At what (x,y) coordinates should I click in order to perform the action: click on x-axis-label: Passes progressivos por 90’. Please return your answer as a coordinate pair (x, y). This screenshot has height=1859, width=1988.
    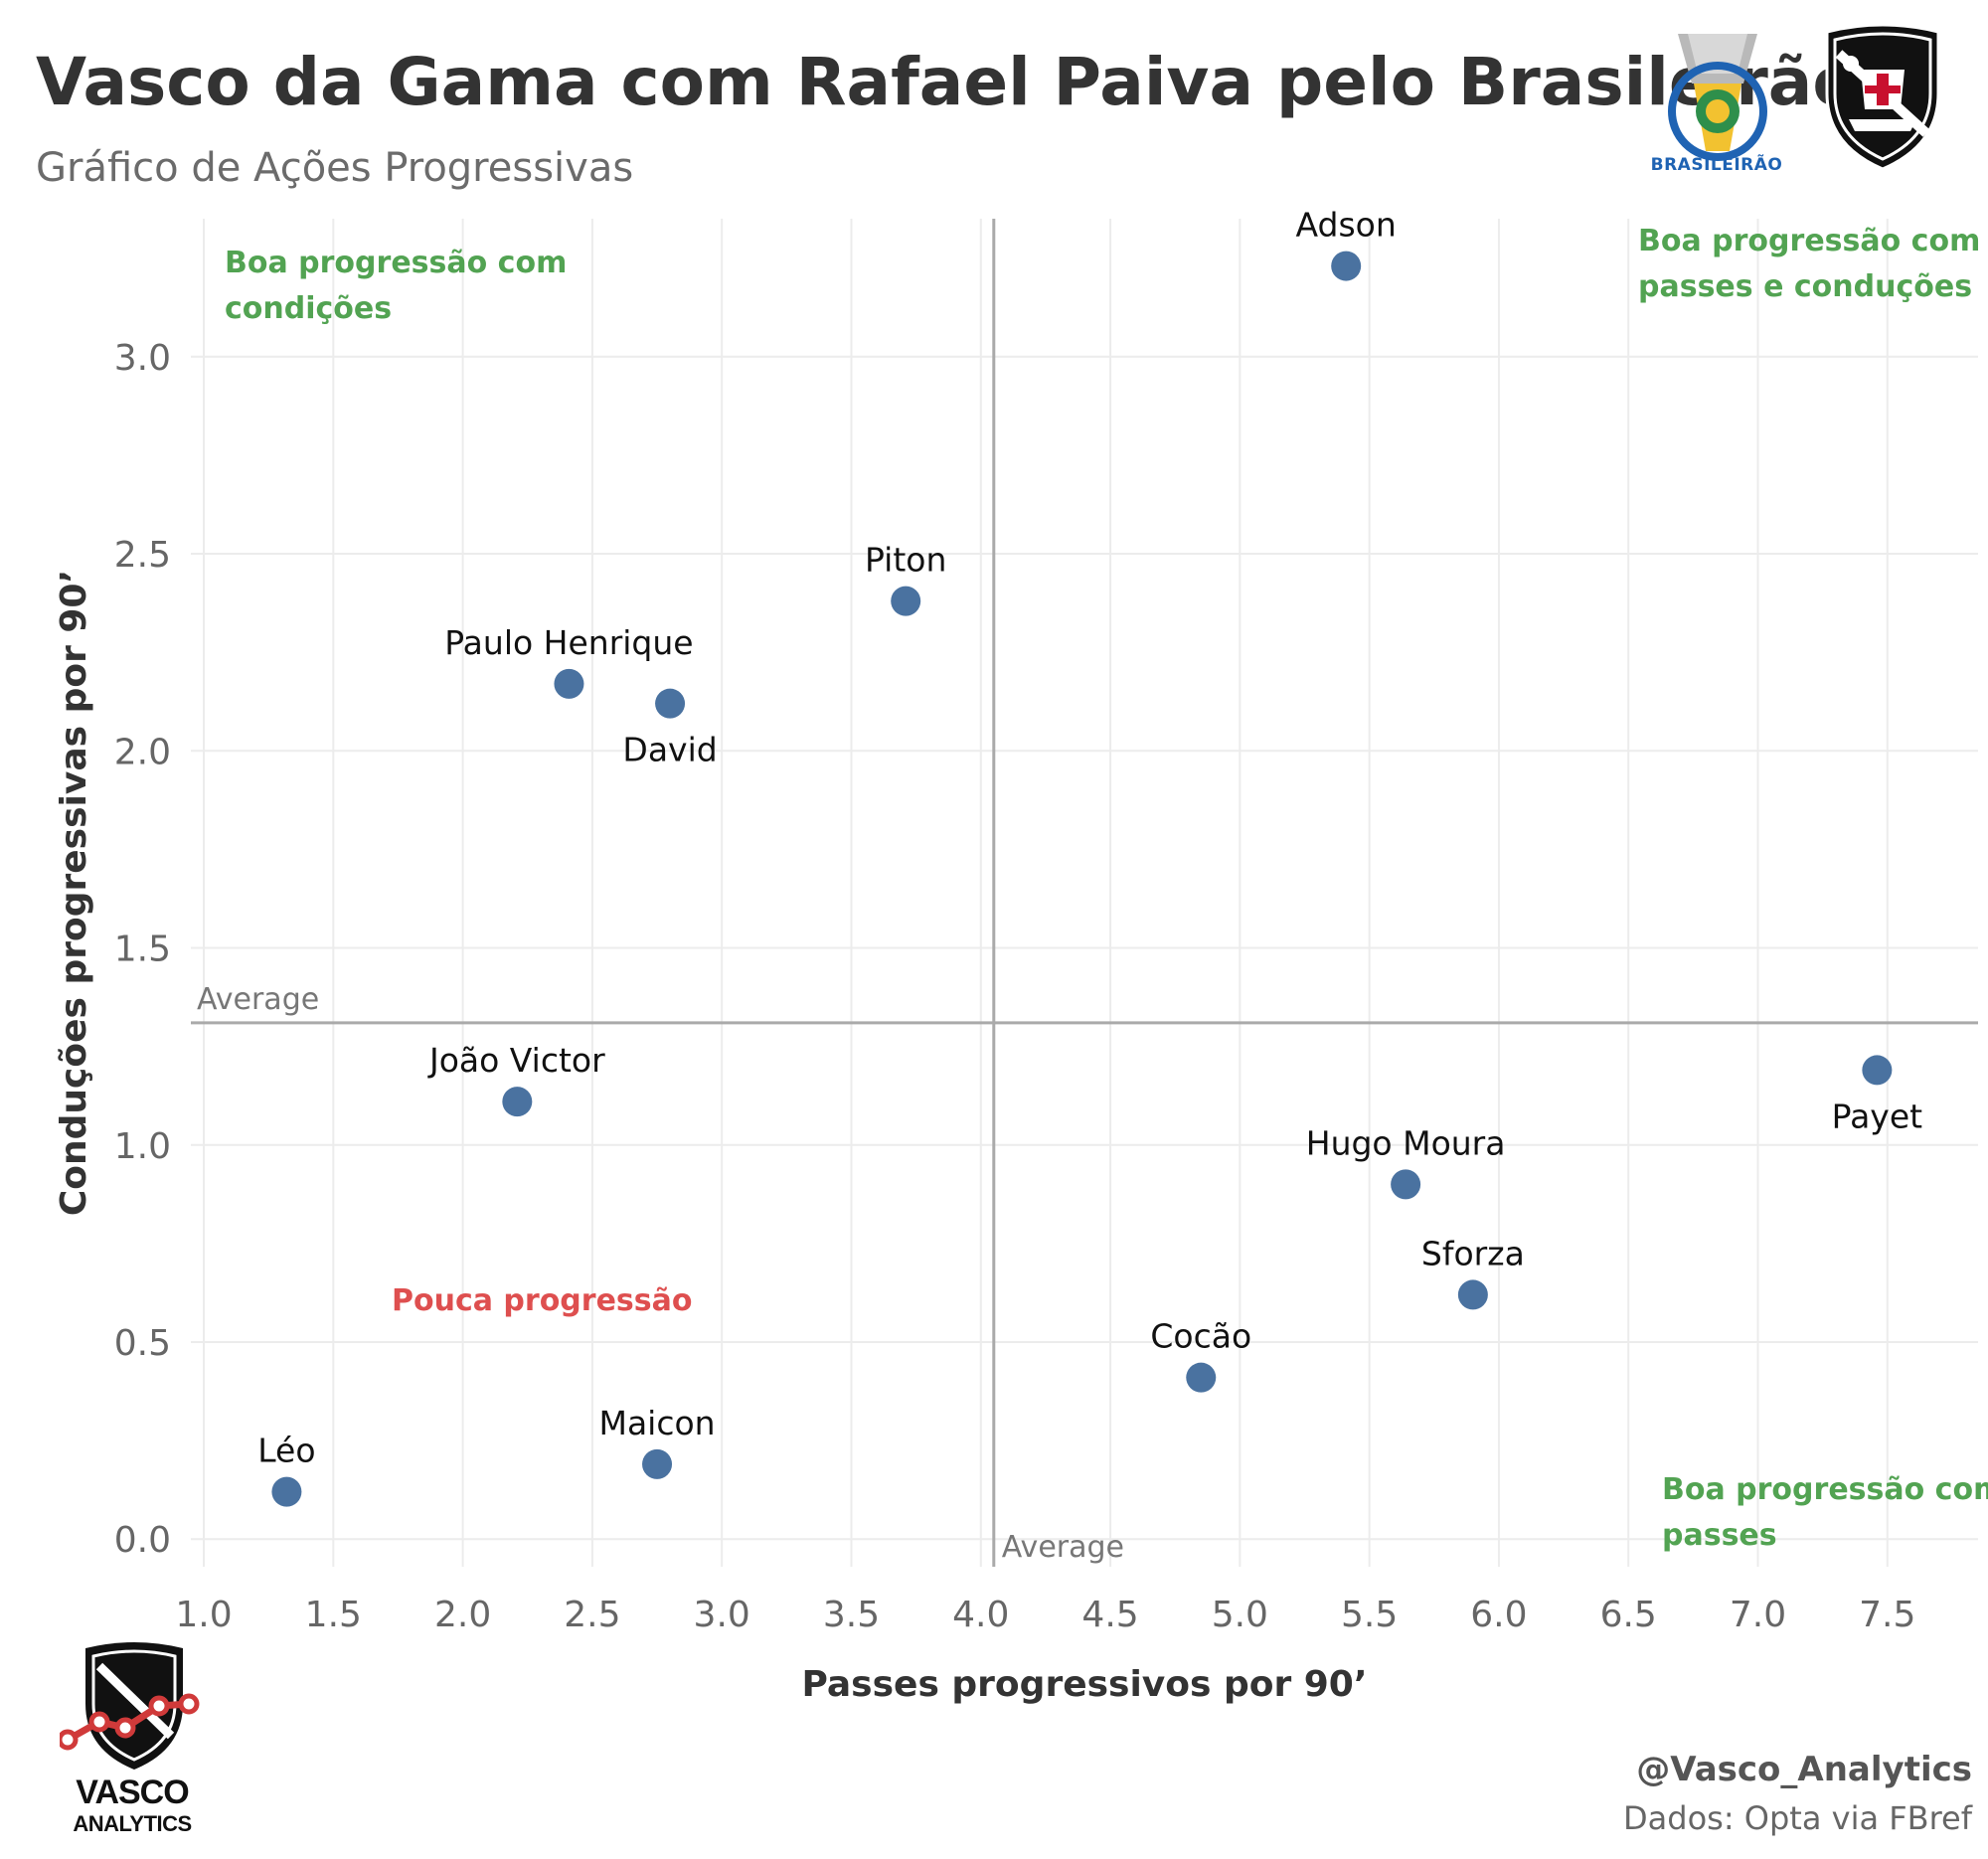
    Looking at the image, I should click on (1084, 1684).